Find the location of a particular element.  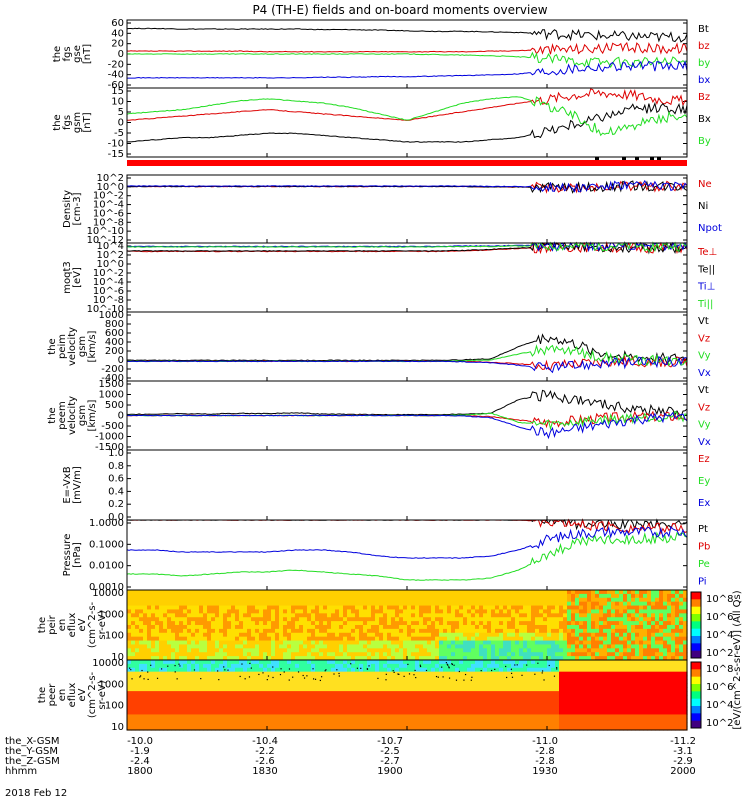

y-axis-label: fgs is located at coordinates (67, 53).